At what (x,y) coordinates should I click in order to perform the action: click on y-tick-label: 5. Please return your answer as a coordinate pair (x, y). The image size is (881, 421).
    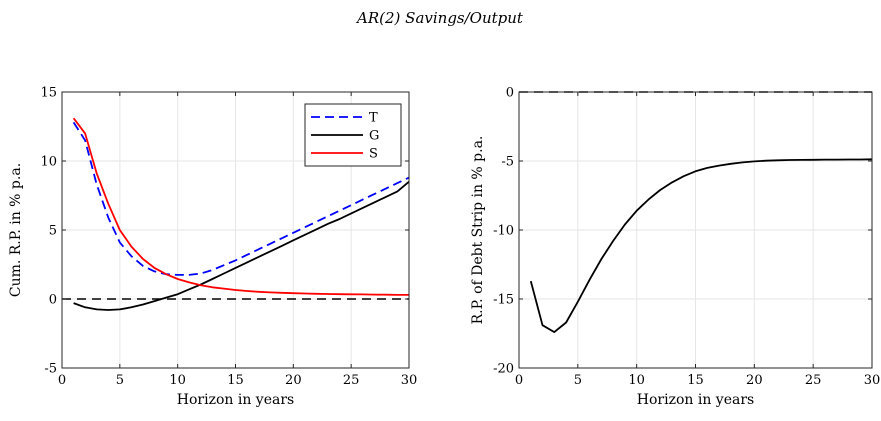
    Looking at the image, I should click on (53, 231).